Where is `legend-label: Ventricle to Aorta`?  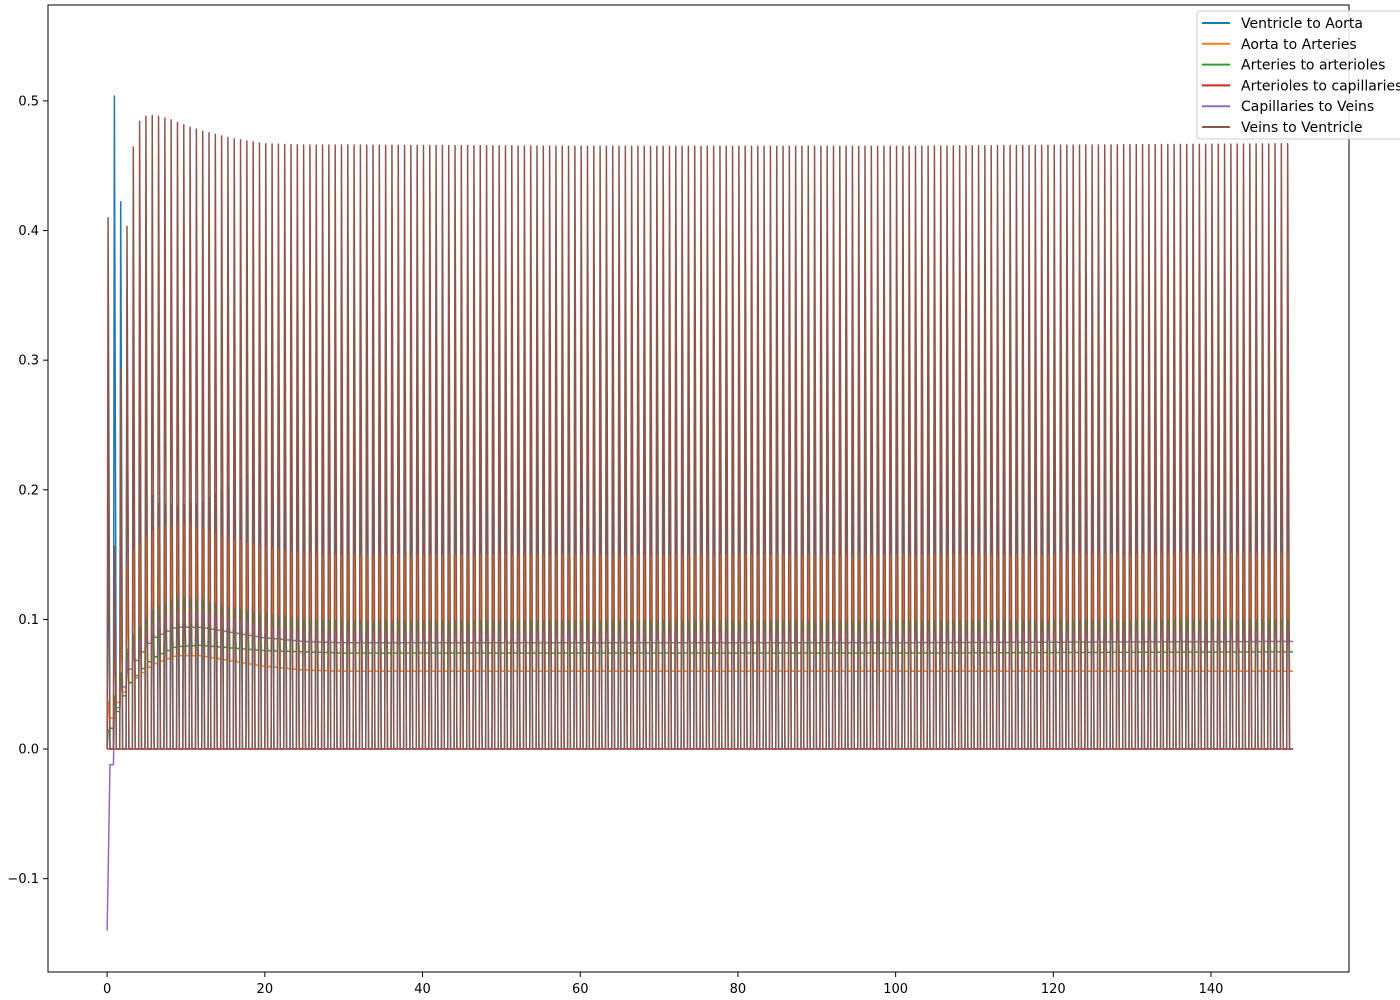
legend-label: Ventricle to Aorta is located at coordinates (1302, 24).